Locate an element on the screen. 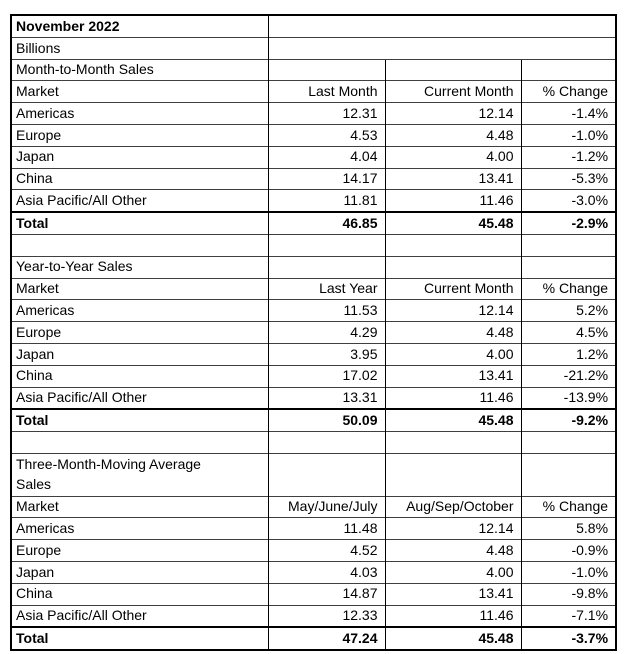  value-cell: 12.33 is located at coordinates (326, 616).